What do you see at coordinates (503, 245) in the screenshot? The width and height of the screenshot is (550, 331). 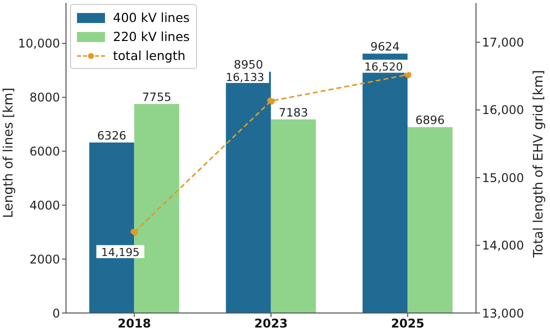 I see `y2-tick-label: 14,000` at bounding box center [503, 245].